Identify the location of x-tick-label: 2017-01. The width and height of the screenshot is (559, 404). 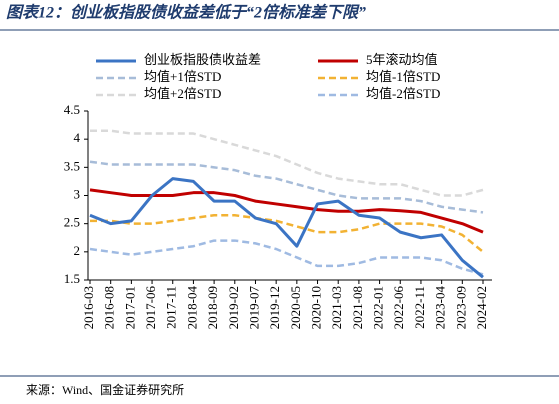
(129, 307).